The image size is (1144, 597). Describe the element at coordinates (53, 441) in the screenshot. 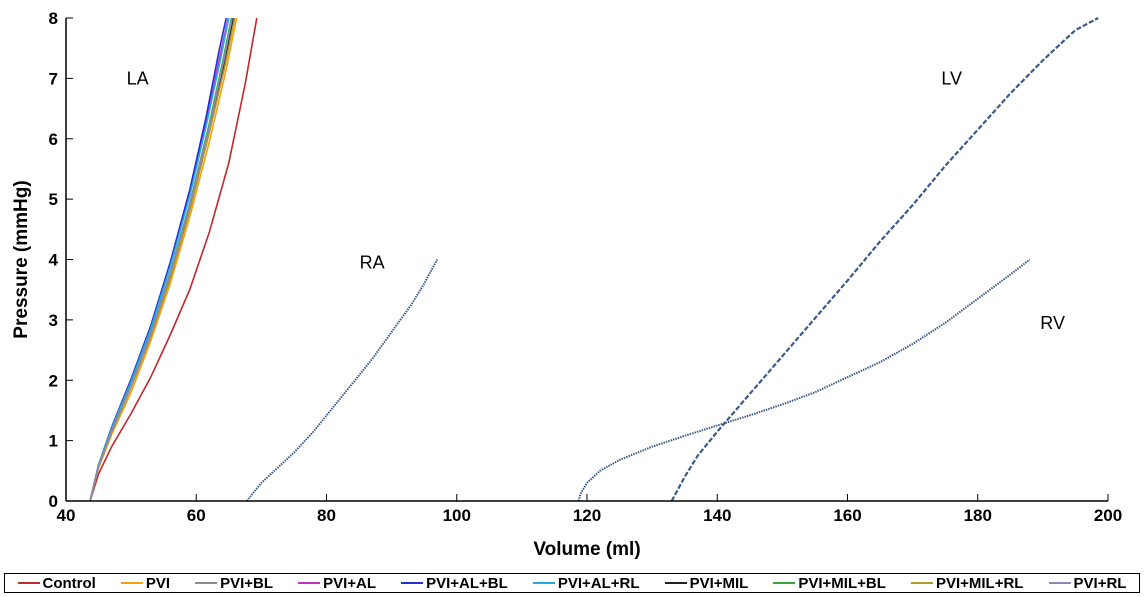

I see `y-tick-label: 1` at that location.